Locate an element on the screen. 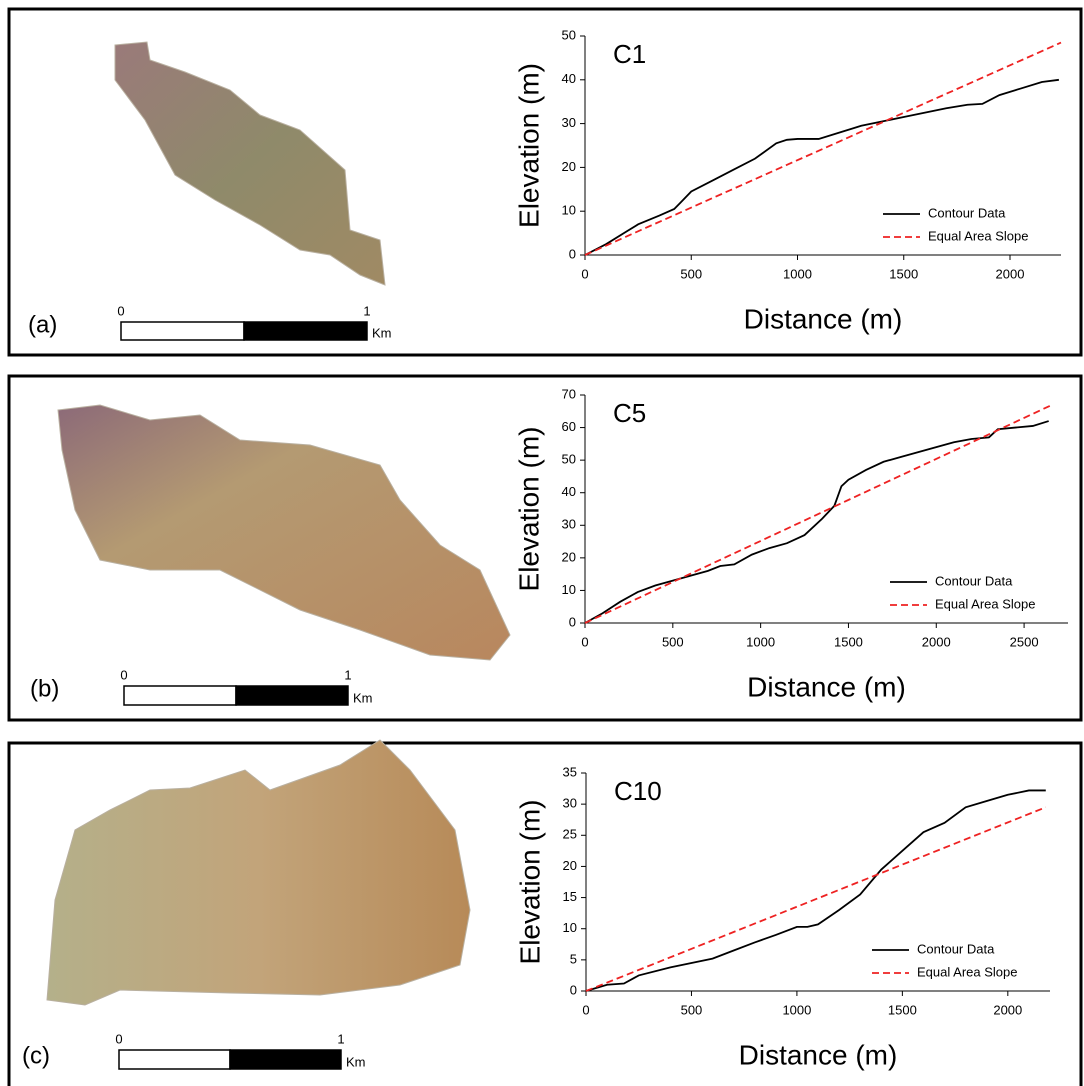 The width and height of the screenshot is (1084, 1086). y-tick-label: 5 is located at coordinates (573, 958).